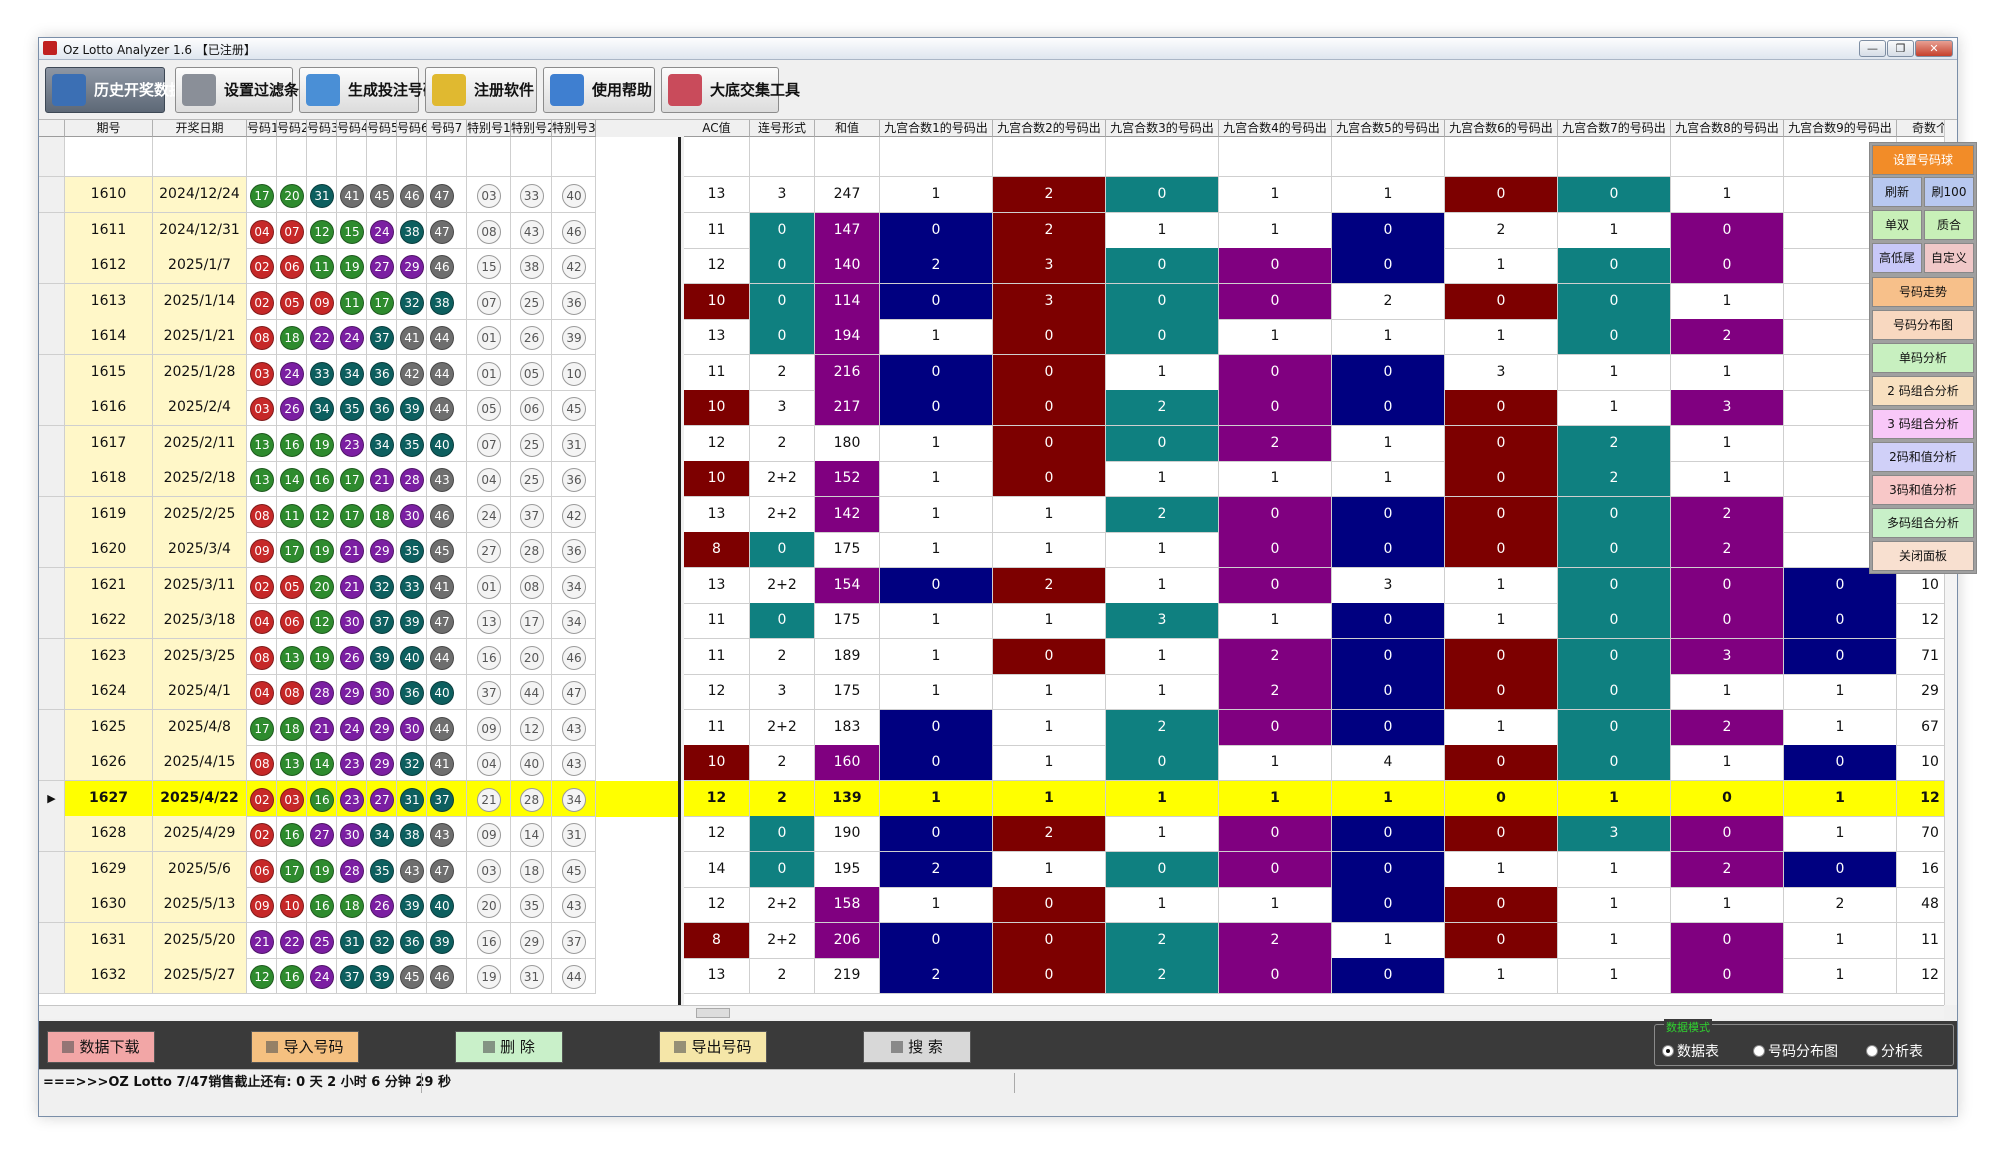  What do you see at coordinates (991, 1012) in the screenshot?
I see `horizontal-scrollbar` at bounding box center [991, 1012].